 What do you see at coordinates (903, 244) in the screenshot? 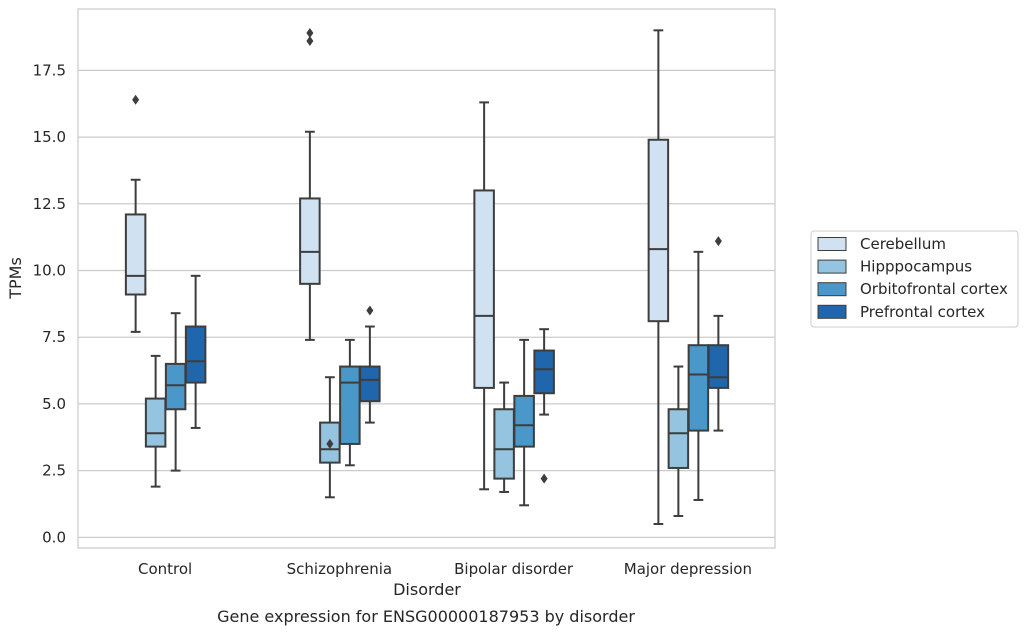
I see `legend-label: Cerebellum` at bounding box center [903, 244].